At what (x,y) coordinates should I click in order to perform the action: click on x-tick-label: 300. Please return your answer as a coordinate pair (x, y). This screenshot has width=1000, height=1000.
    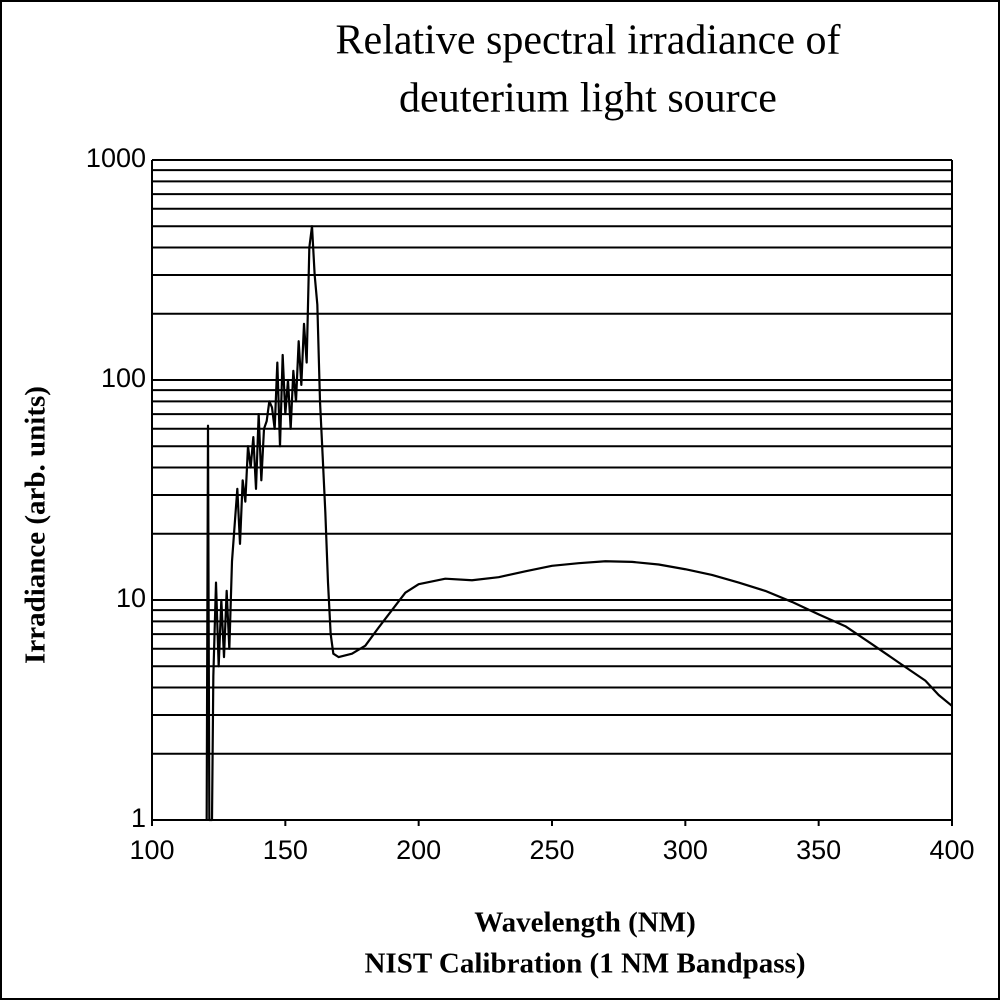
    Looking at the image, I should click on (685, 850).